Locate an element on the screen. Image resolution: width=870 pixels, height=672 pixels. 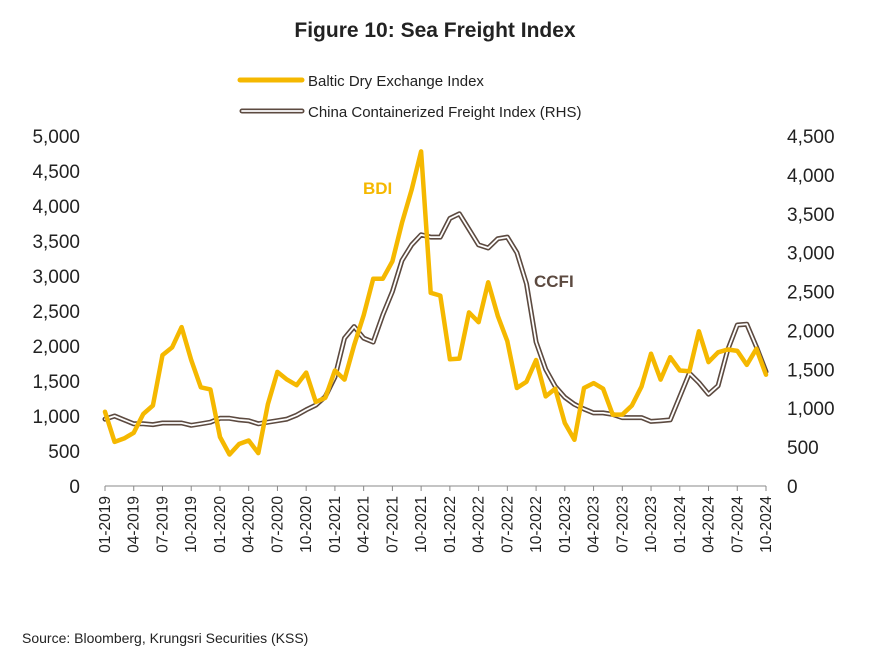
x-tick-label: 04-2021 is located at coordinates (364, 524).